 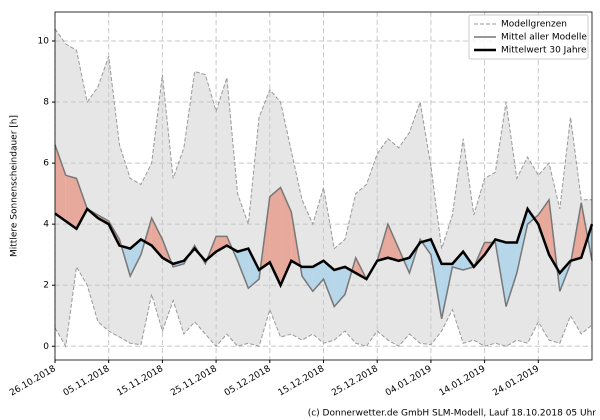 I want to click on legend-box, so click(x=528, y=37).